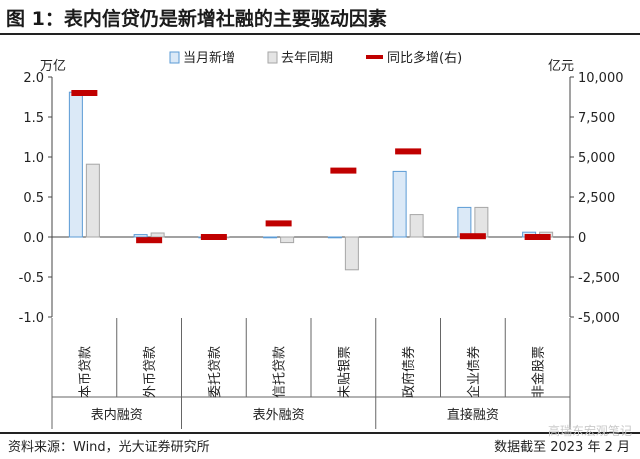 The width and height of the screenshot is (640, 459). I want to click on right-tick-label: 0, so click(582, 238).